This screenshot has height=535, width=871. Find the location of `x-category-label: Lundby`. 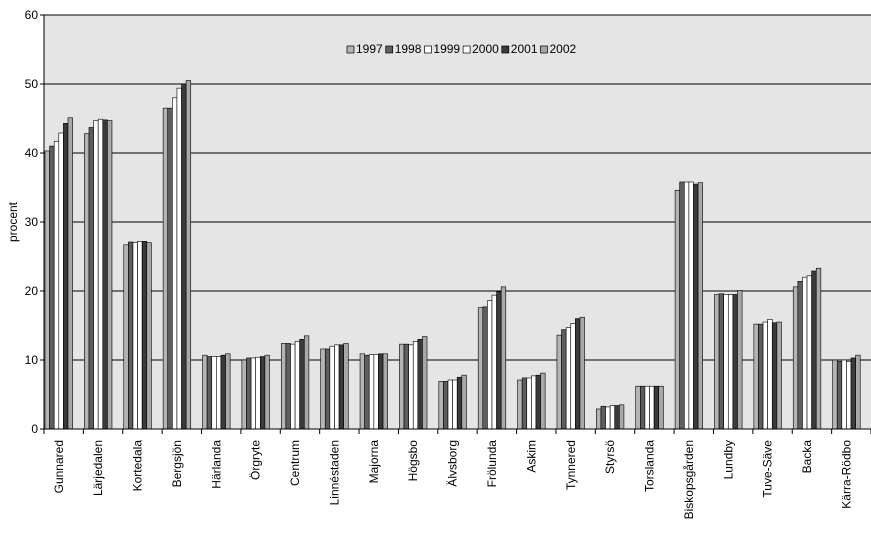

x-category-label: Lundby is located at coordinates (728, 459).